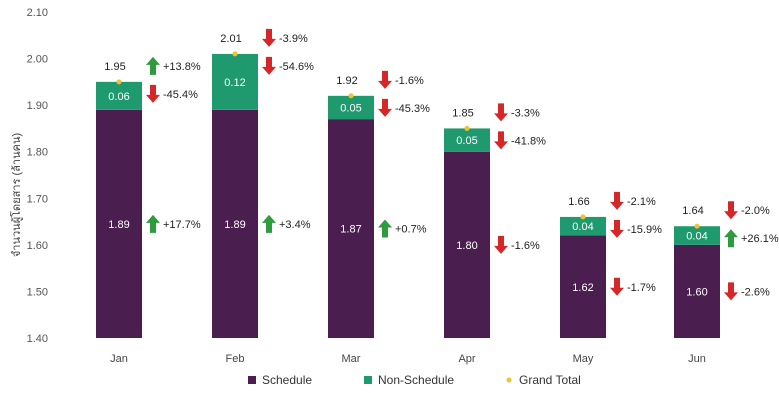 The height and width of the screenshot is (393, 779). I want to click on grand-total-value-label: 1.92, so click(346, 81).